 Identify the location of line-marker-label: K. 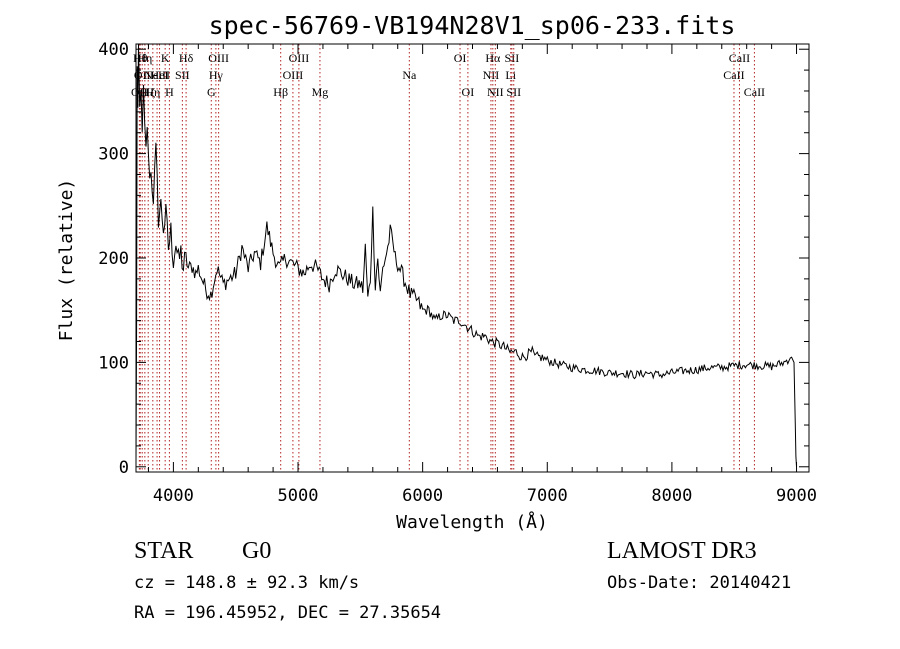
(165, 58).